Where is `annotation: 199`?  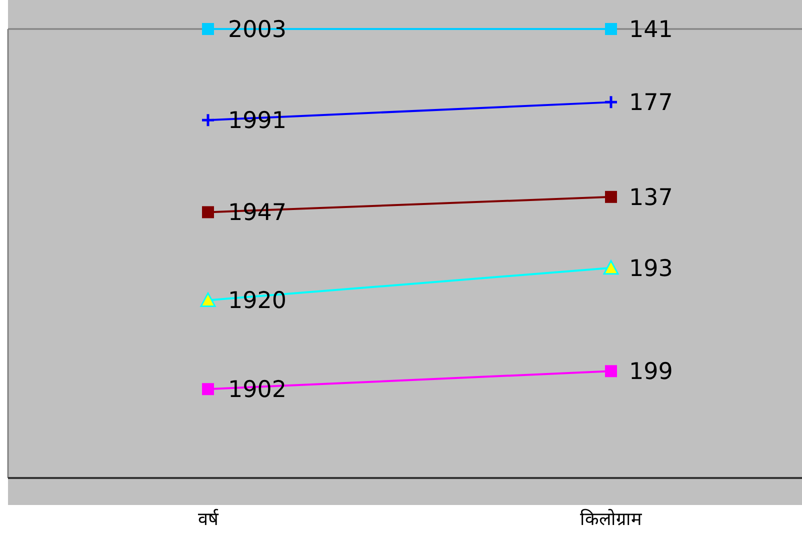
annotation: 199 is located at coordinates (651, 372).